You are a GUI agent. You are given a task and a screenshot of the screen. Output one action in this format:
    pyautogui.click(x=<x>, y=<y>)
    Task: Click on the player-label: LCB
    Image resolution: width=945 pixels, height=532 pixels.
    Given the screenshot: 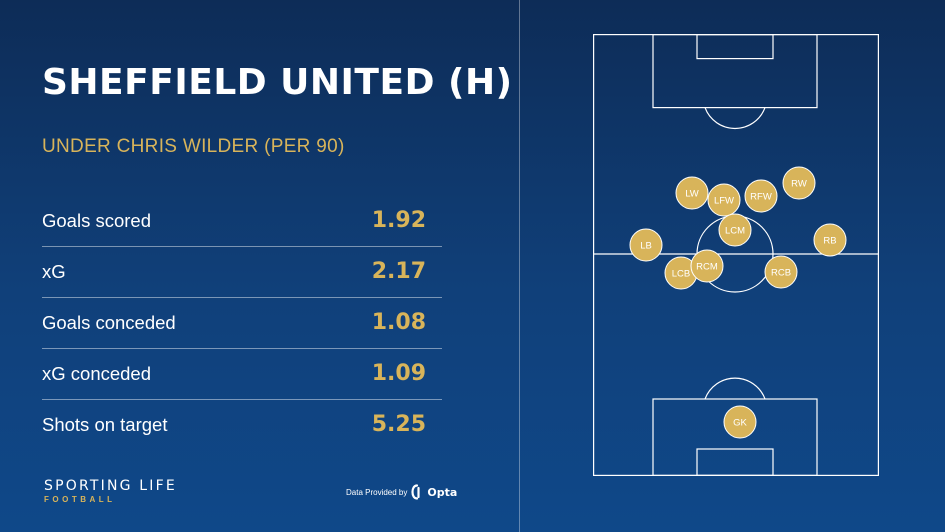 What is the action you would take?
    pyautogui.click(x=681, y=274)
    